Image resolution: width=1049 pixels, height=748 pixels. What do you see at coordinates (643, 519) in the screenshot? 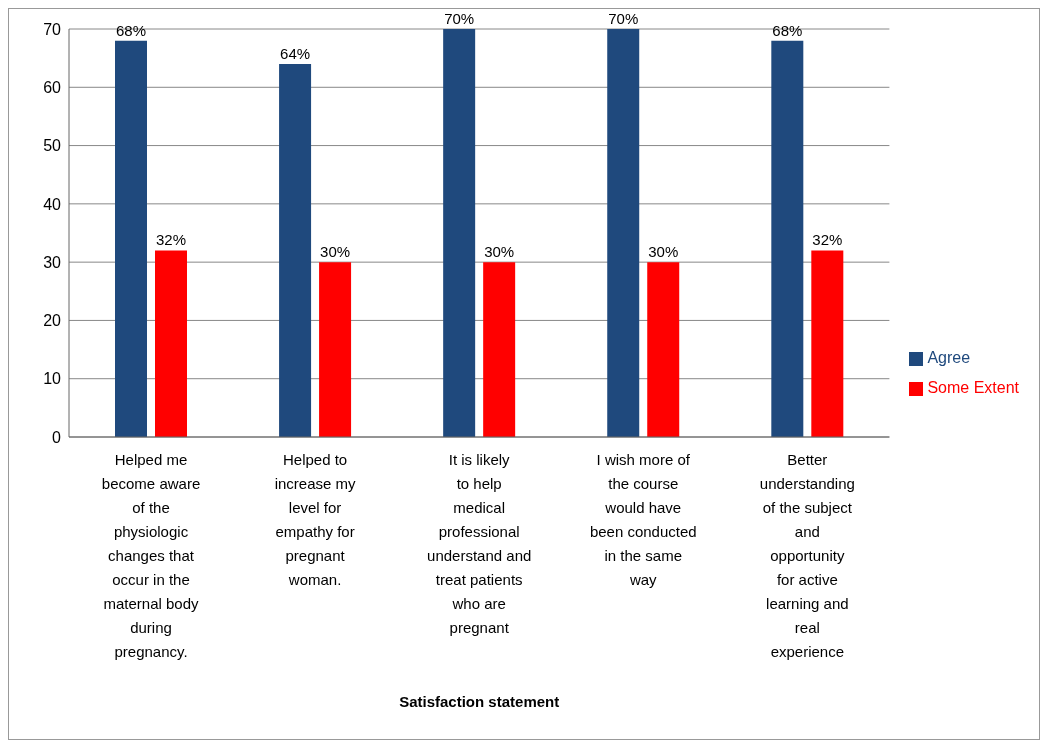
I see `x-tick-label: I wish more of the course would have been conducted in the same way` at bounding box center [643, 519].